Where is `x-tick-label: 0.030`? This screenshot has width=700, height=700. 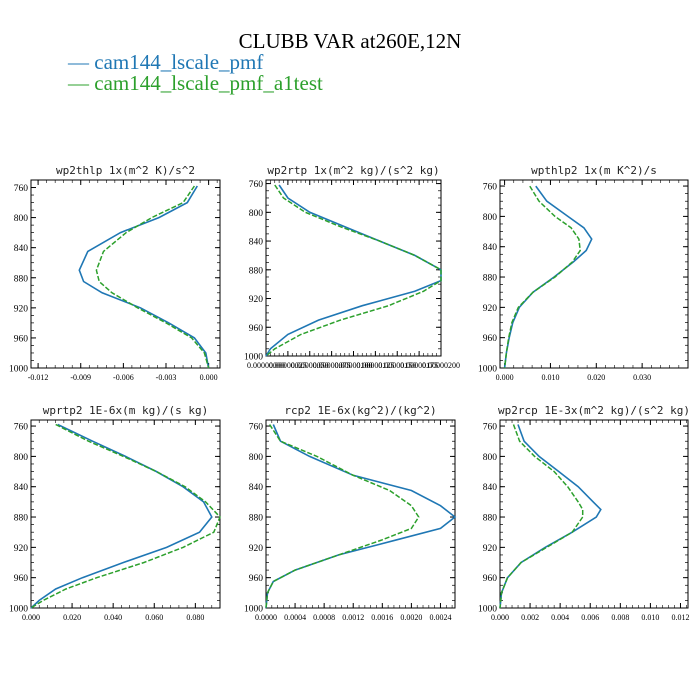 x-tick-label: 0.030 is located at coordinates (642, 377).